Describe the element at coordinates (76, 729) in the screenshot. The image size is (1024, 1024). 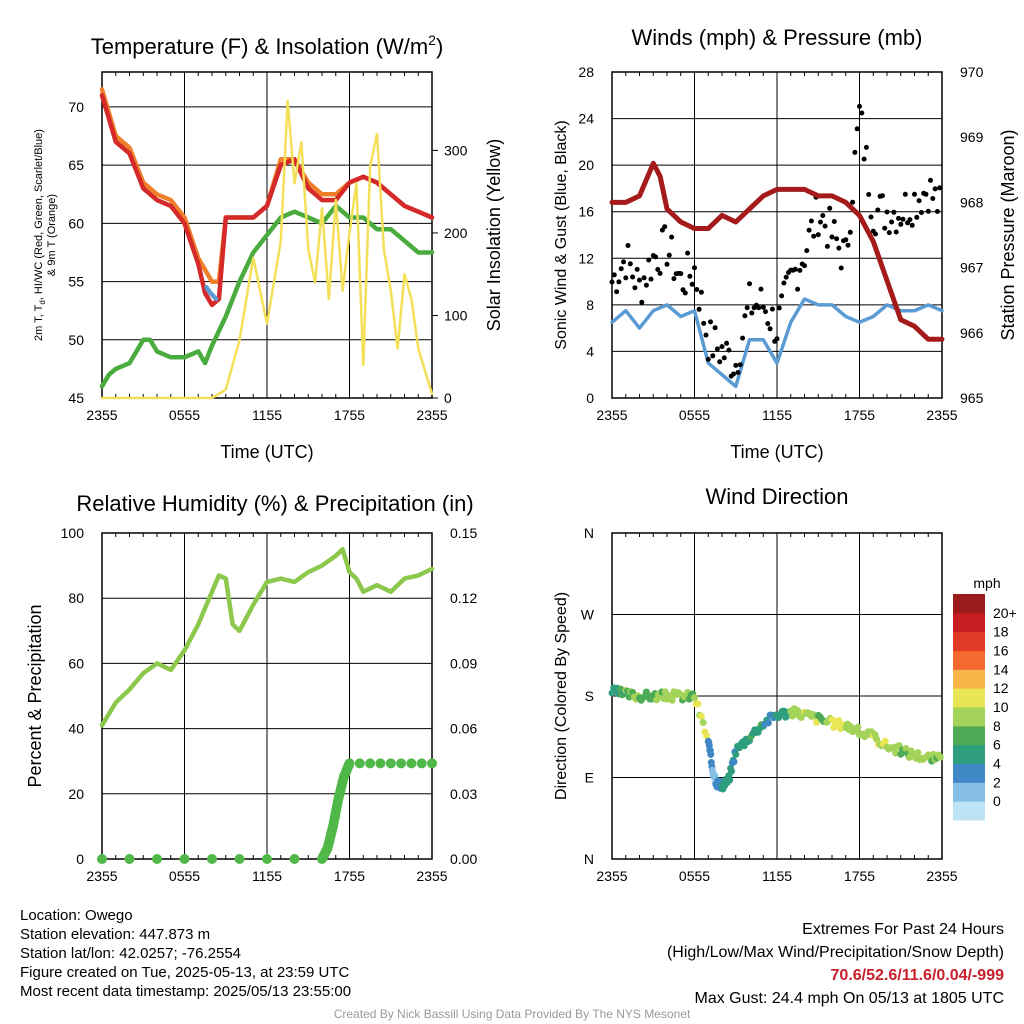
I see `y-tick-label: 40` at that location.